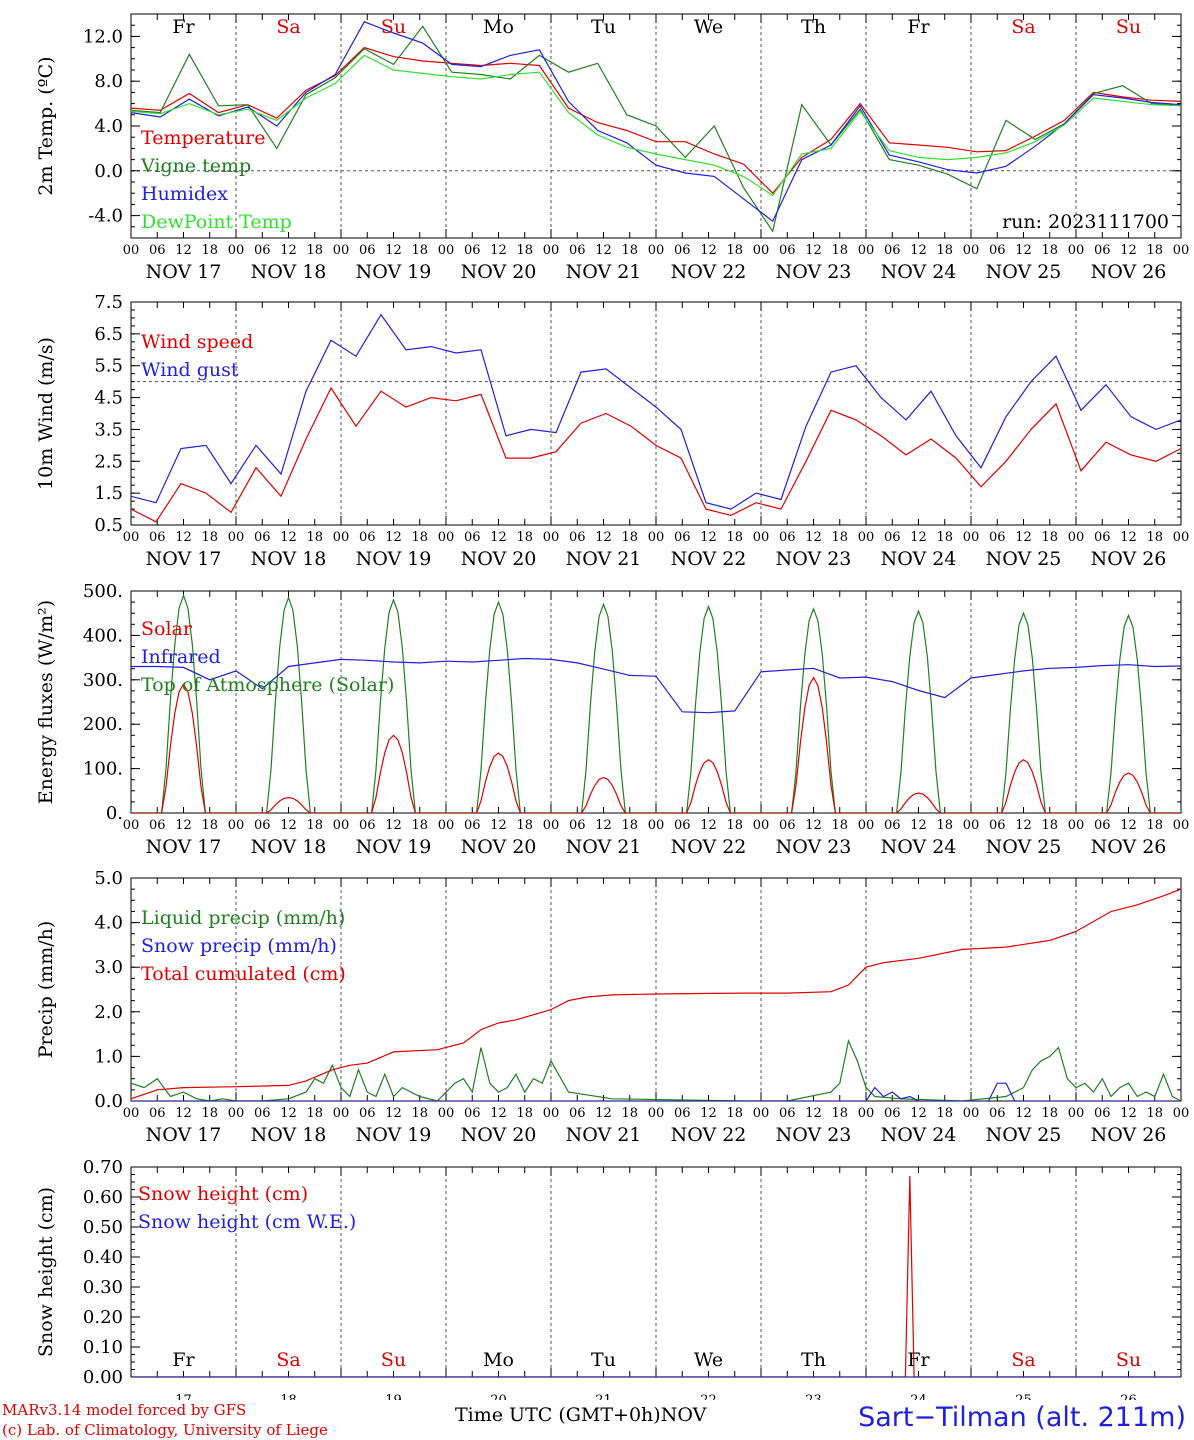  I want to click on y-tick-label: 2.0, so click(108, 1012).